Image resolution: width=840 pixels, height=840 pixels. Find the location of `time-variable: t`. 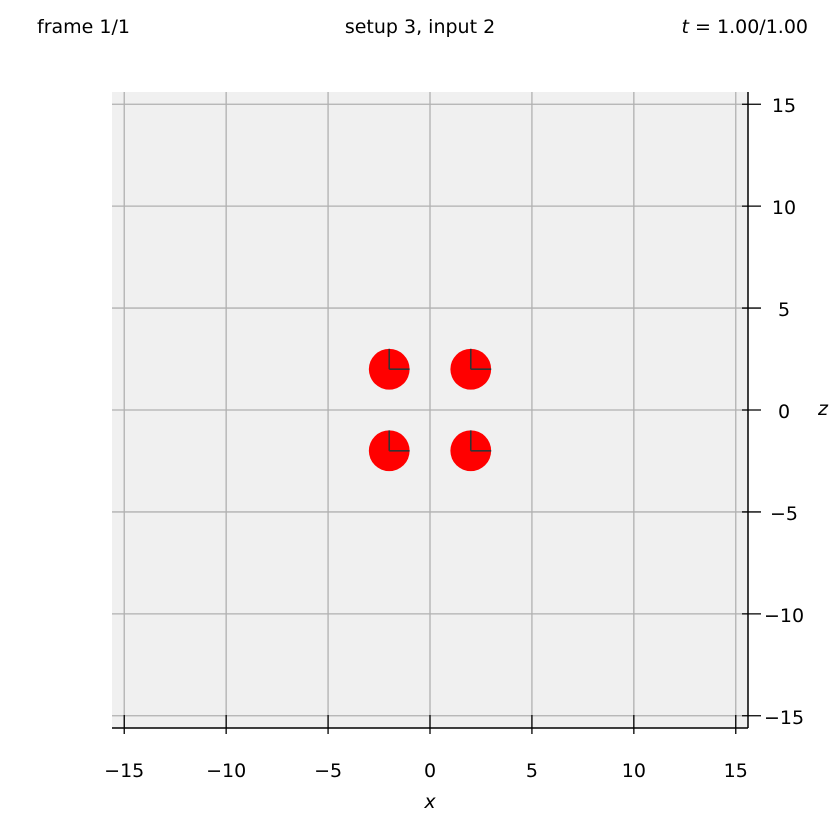

time-variable: t is located at coordinates (685, 27).